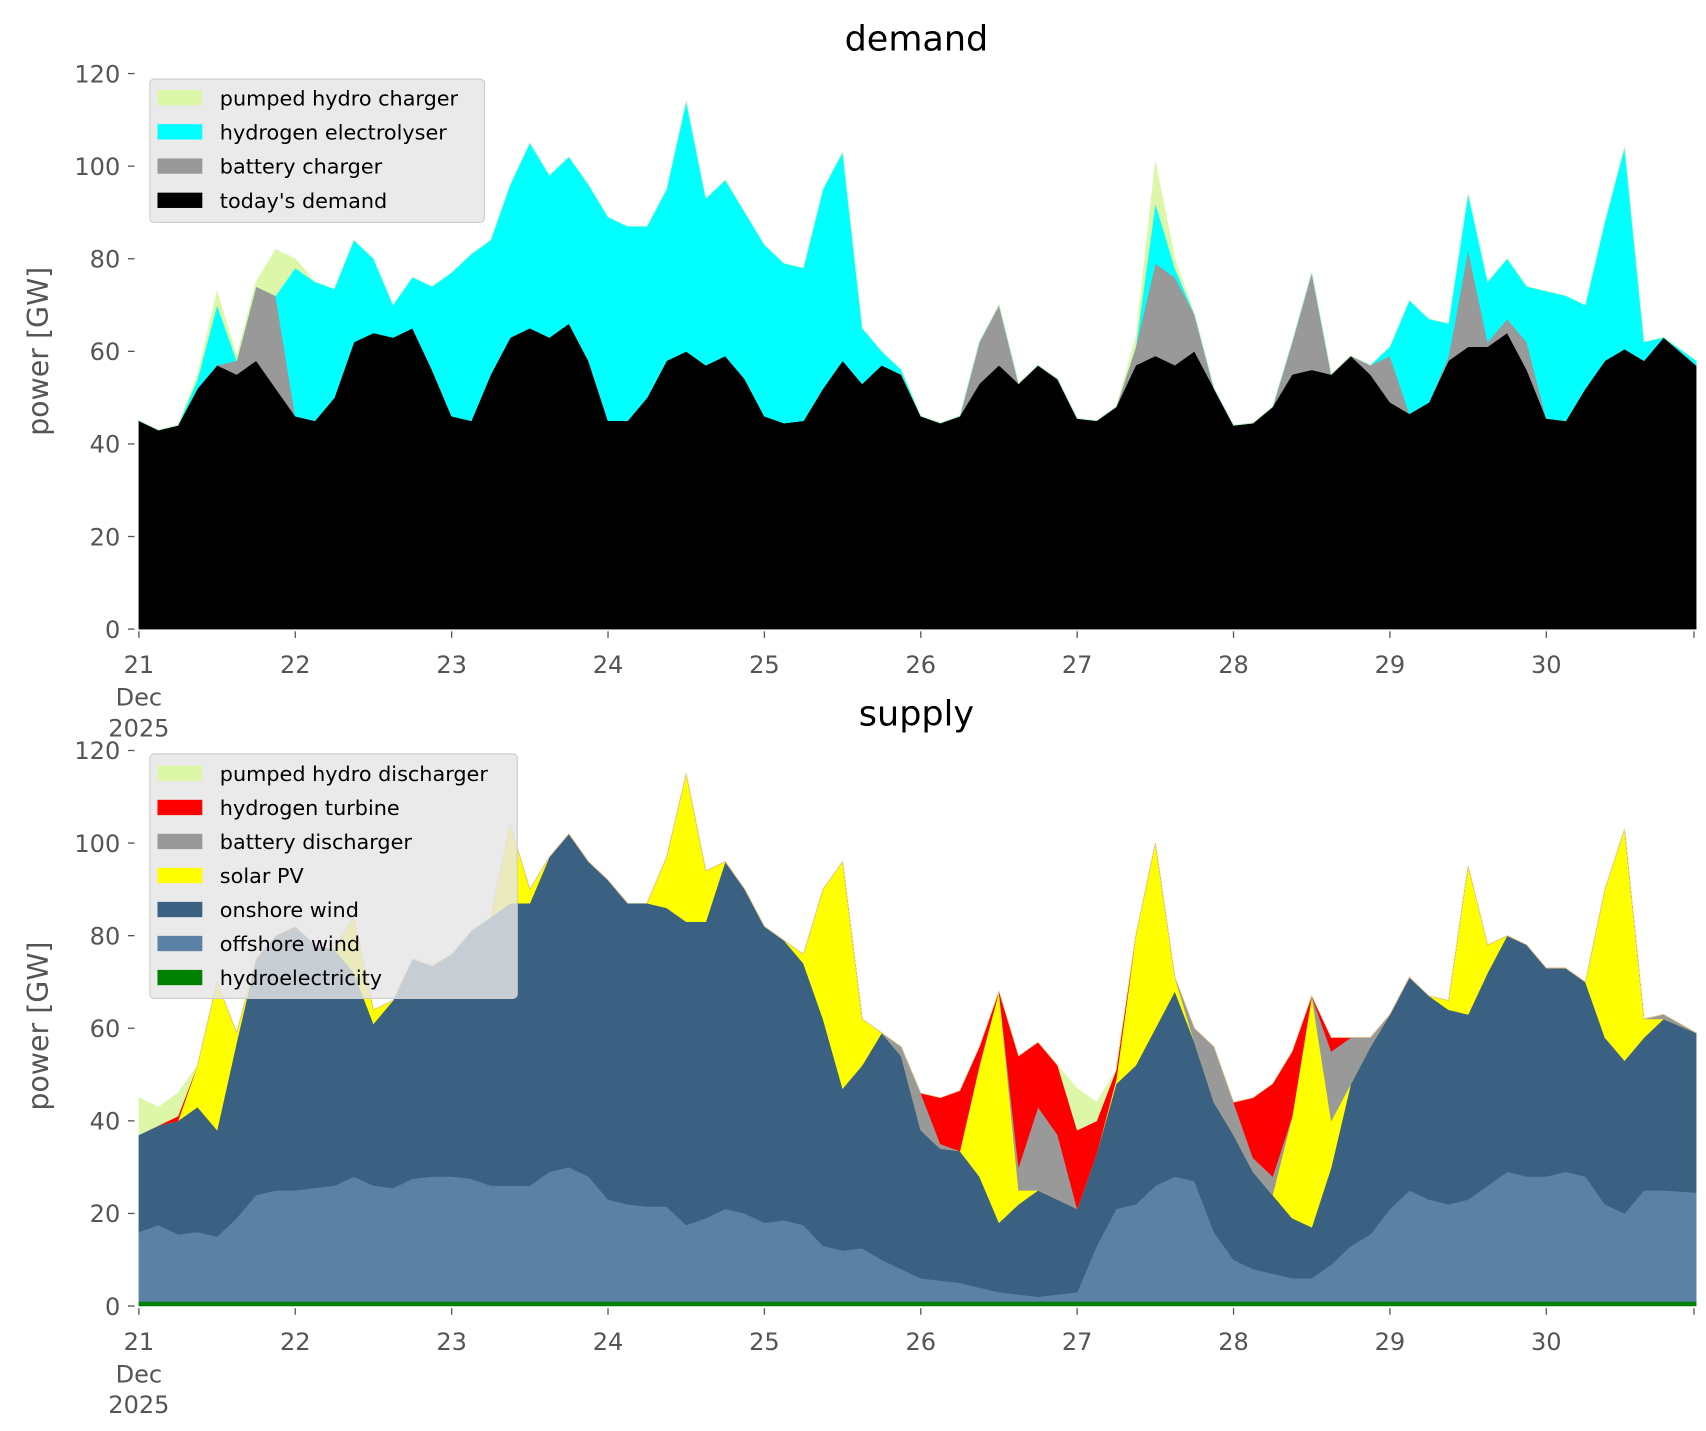  I want to click on supply-legend-label: solar PV, so click(262, 876).